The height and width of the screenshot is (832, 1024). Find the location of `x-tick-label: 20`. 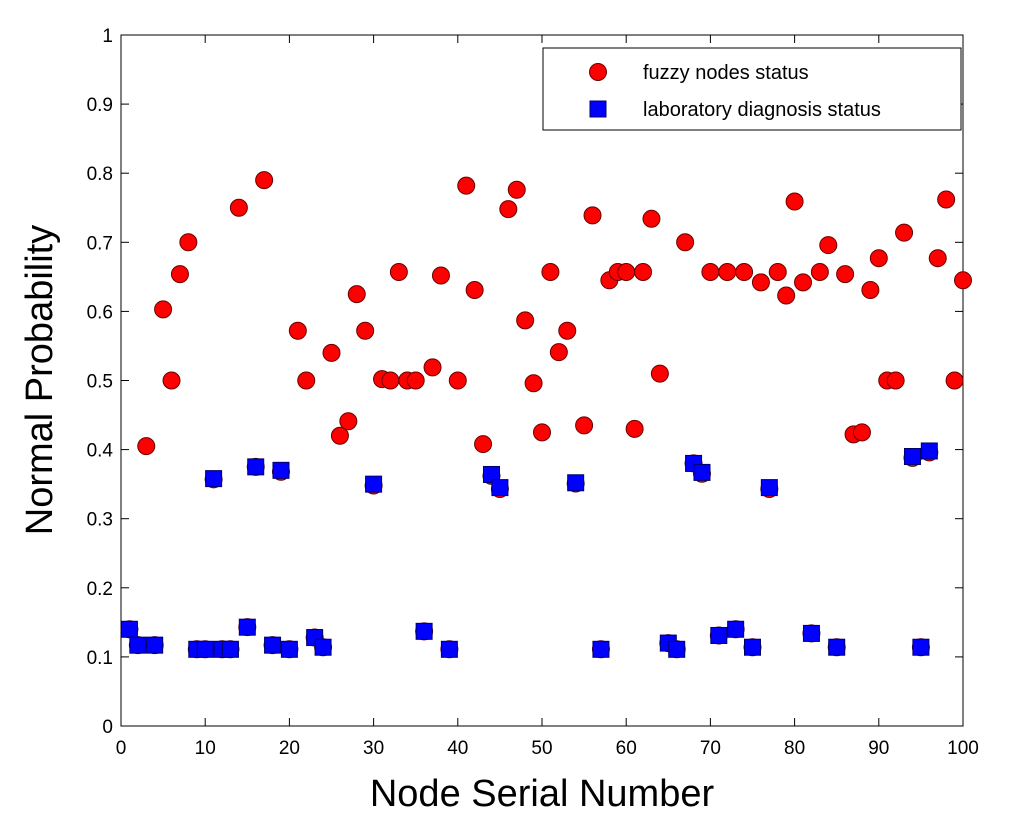

x-tick-label: 20 is located at coordinates (289, 748).